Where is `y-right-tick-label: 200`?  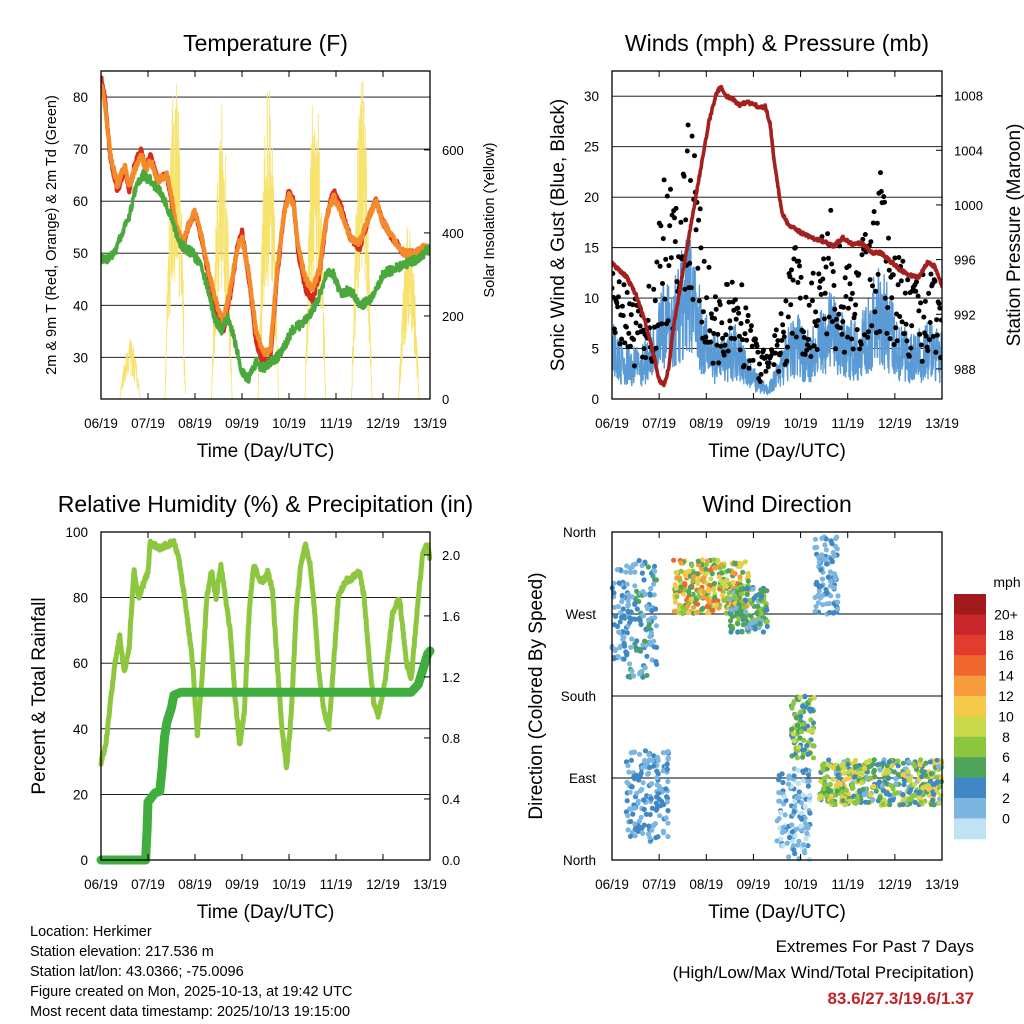 y-right-tick-label: 200 is located at coordinates (453, 316).